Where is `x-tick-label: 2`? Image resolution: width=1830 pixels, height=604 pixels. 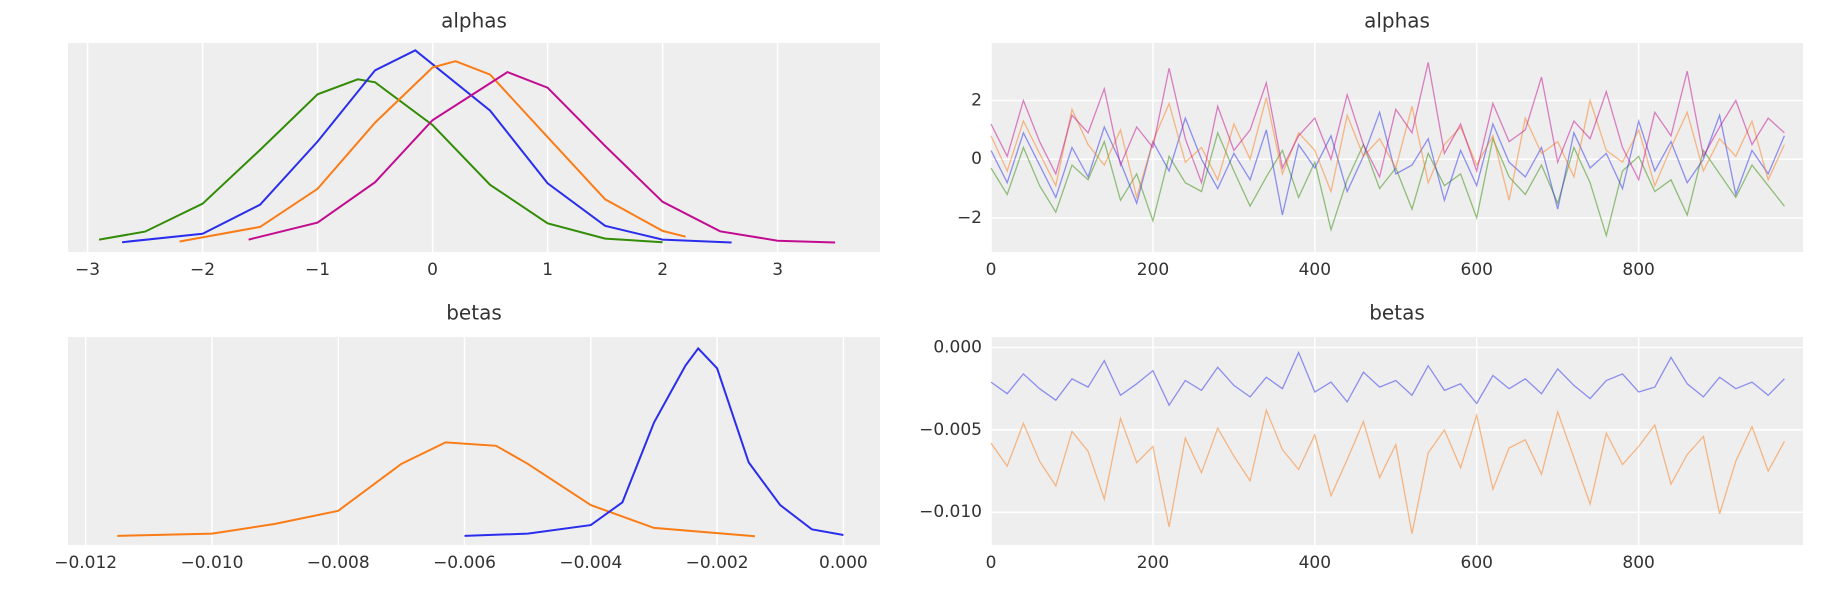 x-tick-label: 2 is located at coordinates (662, 270).